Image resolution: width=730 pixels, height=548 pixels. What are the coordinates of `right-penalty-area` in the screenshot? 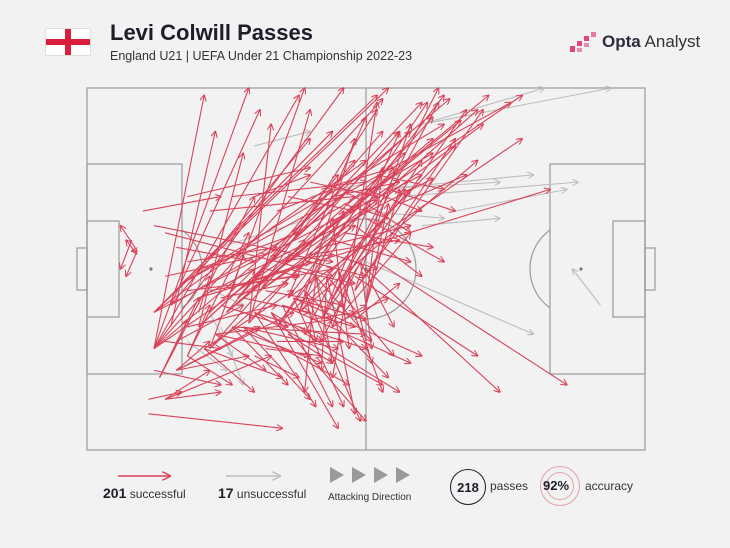 It's located at (597, 269).